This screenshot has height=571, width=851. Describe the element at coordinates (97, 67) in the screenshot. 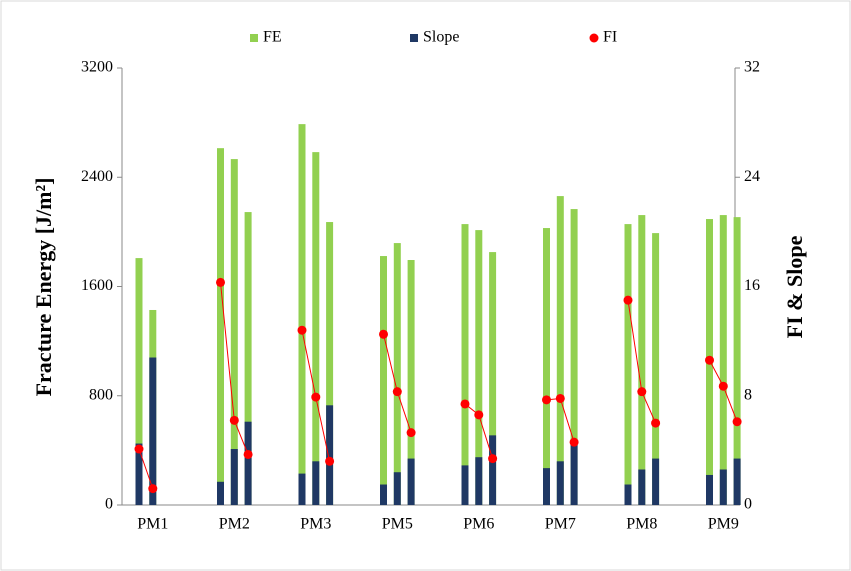

I see `y-tick-label: 3200` at that location.